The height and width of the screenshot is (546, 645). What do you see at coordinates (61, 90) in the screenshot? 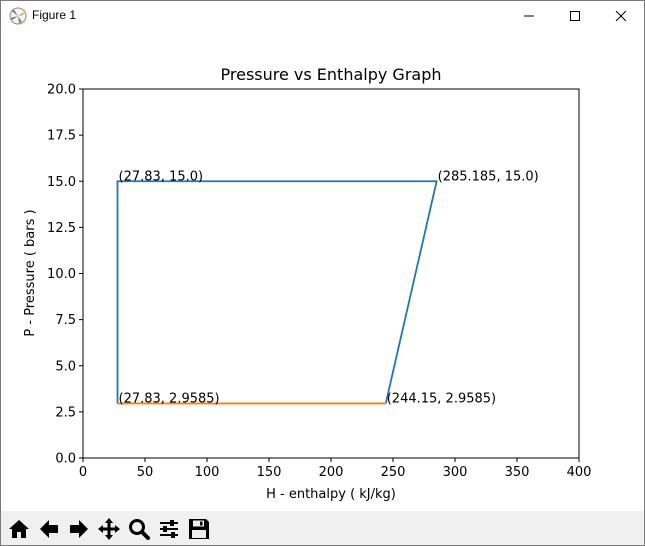
I see `y-tick-label: 20.0` at bounding box center [61, 90].